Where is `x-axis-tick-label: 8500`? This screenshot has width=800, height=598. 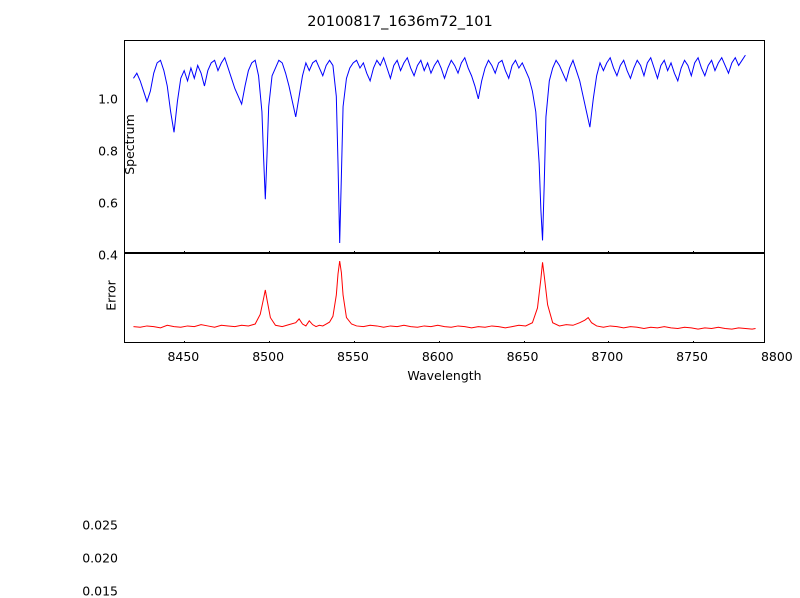 x-axis-tick-label: 8500 is located at coordinates (268, 356).